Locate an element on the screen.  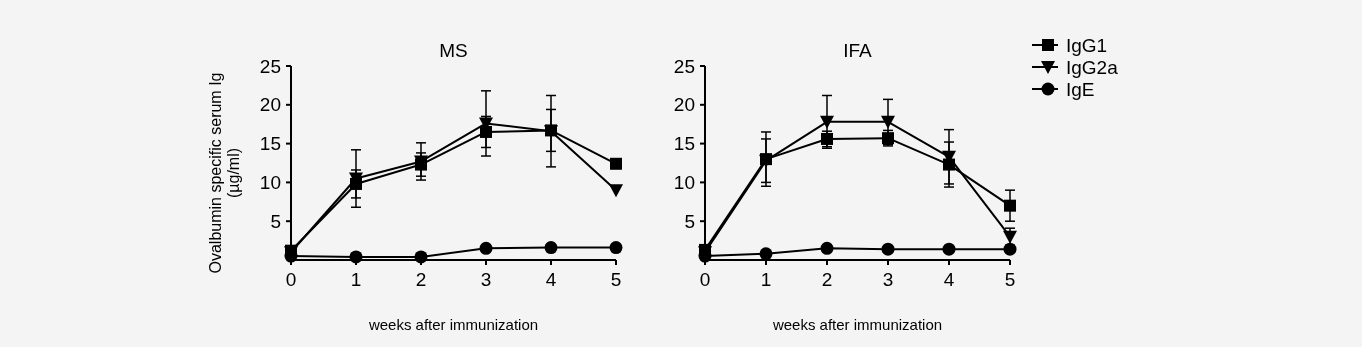
chart-title: IFA is located at coordinates (858, 50).